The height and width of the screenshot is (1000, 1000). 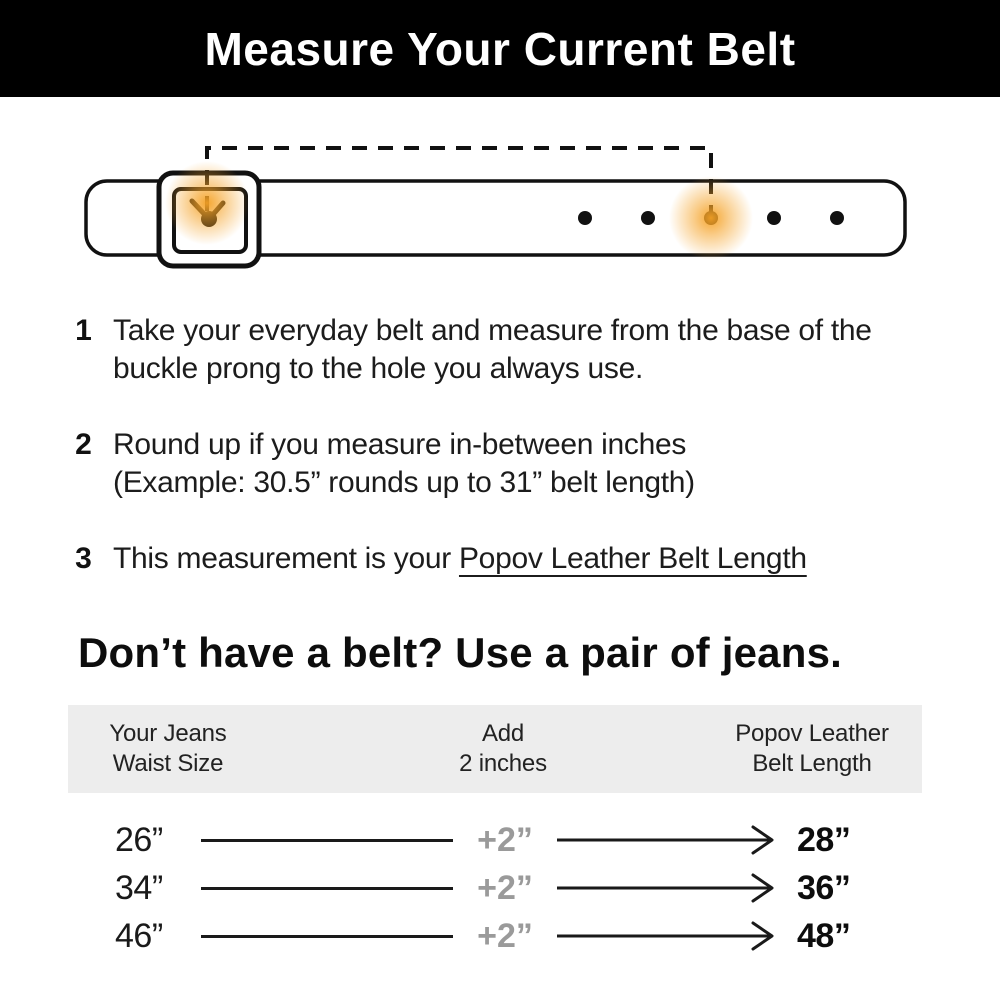 What do you see at coordinates (168, 733) in the screenshot?
I see `column-header-line: Your Jeans` at bounding box center [168, 733].